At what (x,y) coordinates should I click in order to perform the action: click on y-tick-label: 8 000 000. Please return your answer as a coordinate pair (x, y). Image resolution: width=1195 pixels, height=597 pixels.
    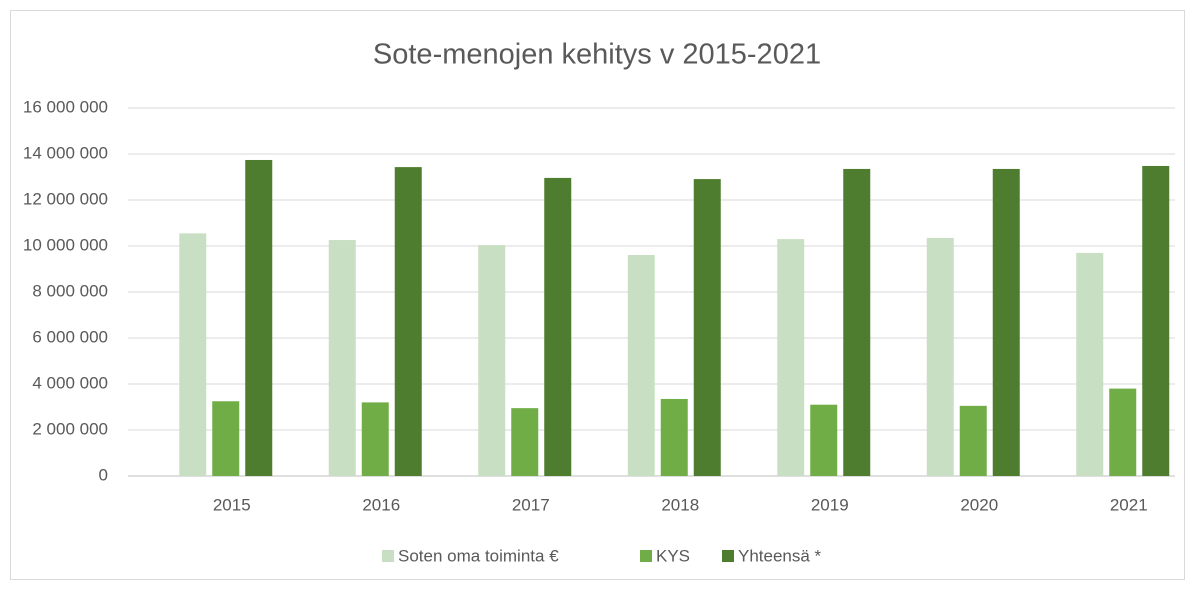
    Looking at the image, I should click on (70, 290).